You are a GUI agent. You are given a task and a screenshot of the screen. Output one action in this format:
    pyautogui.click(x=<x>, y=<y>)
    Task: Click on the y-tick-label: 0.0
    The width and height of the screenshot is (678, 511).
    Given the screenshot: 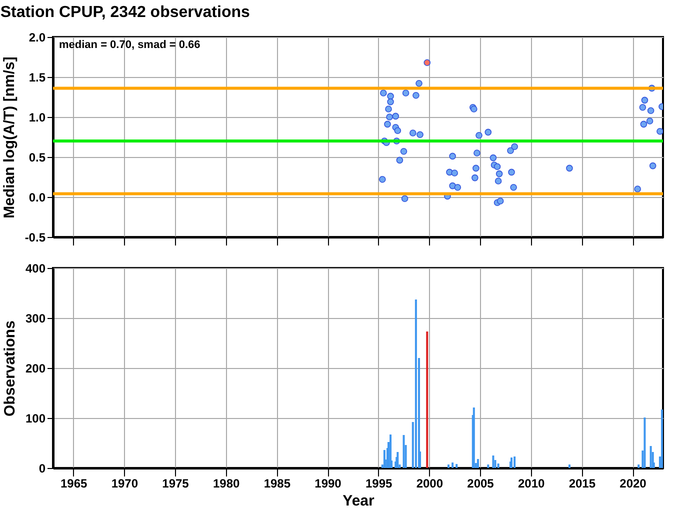 What is the action you would take?
    pyautogui.click(x=37, y=197)
    